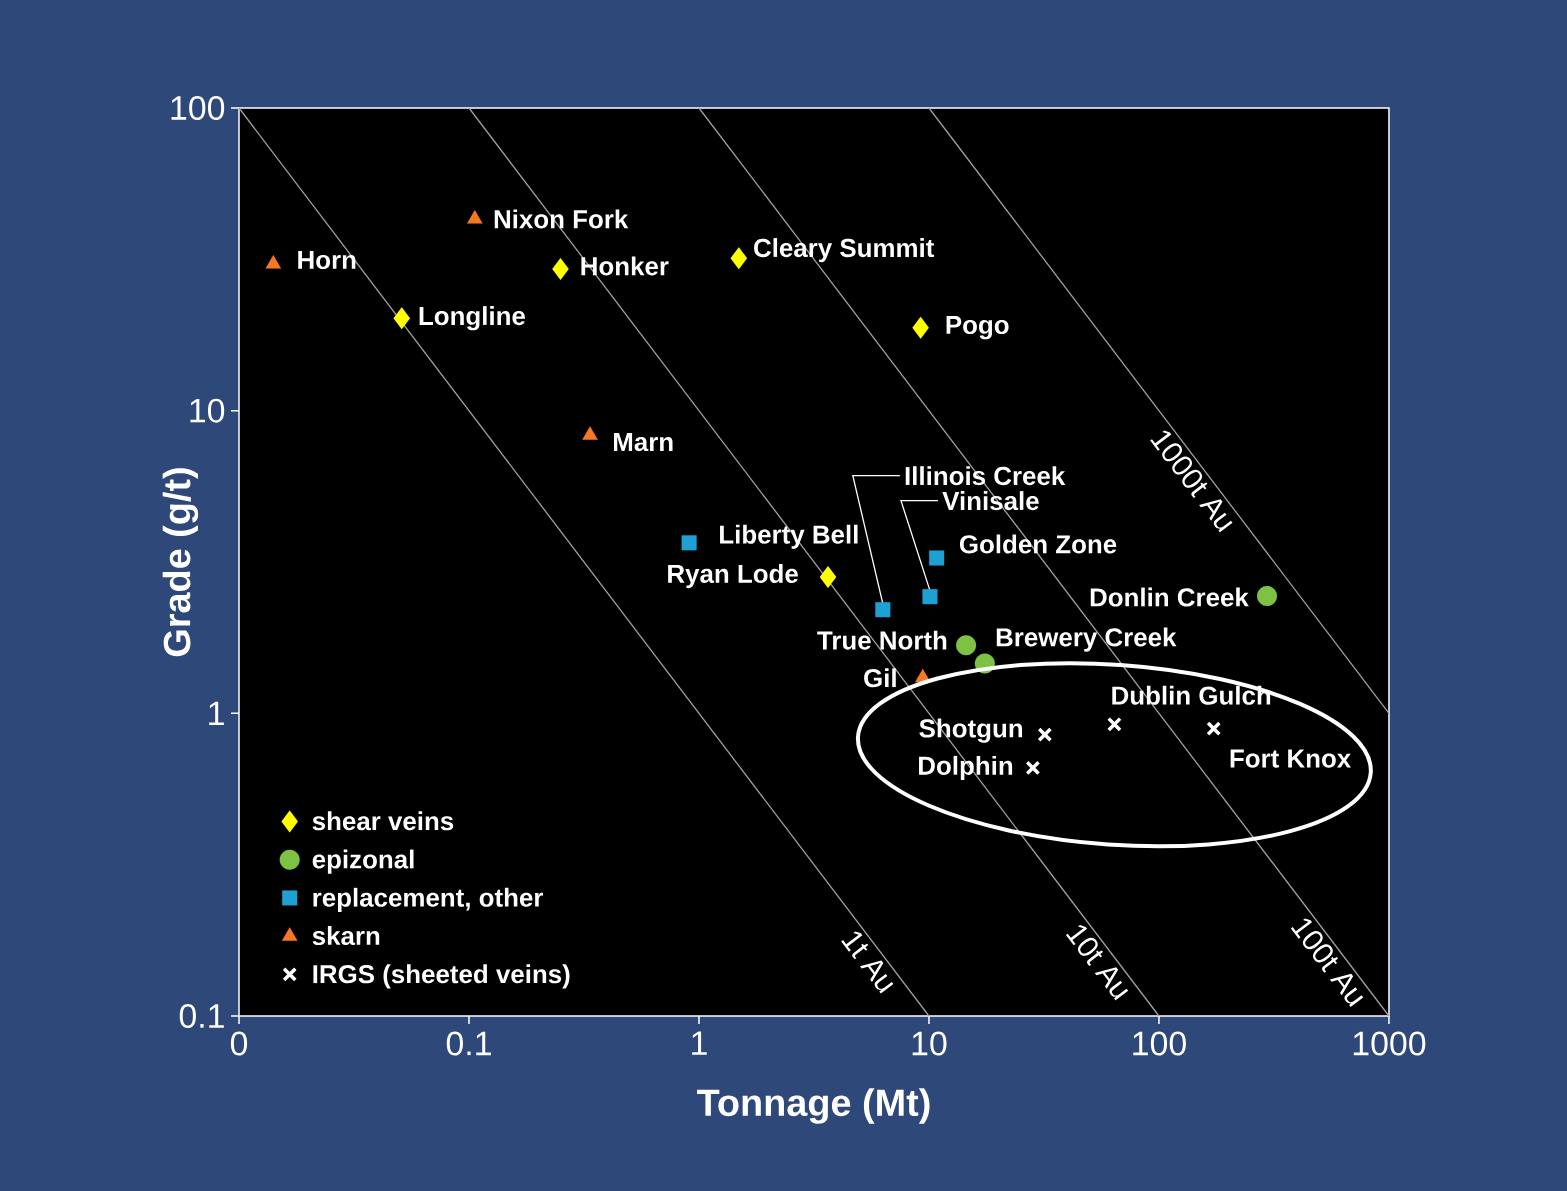 Image resolution: width=1567 pixels, height=1191 pixels. What do you see at coordinates (1191, 695) in the screenshot?
I see `annotation: Dublin Gulch` at bounding box center [1191, 695].